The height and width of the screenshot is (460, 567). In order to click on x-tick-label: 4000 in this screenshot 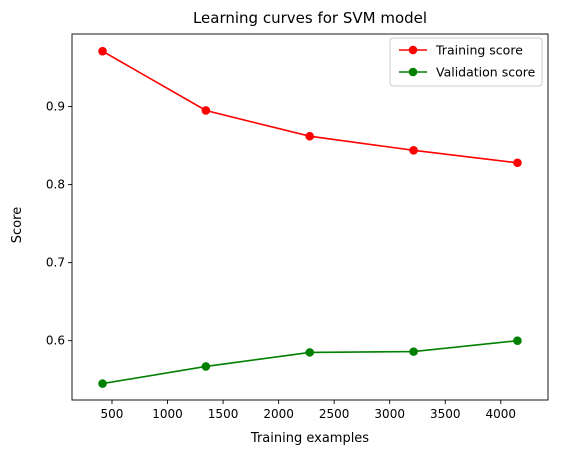, I will do `click(501, 414)`.